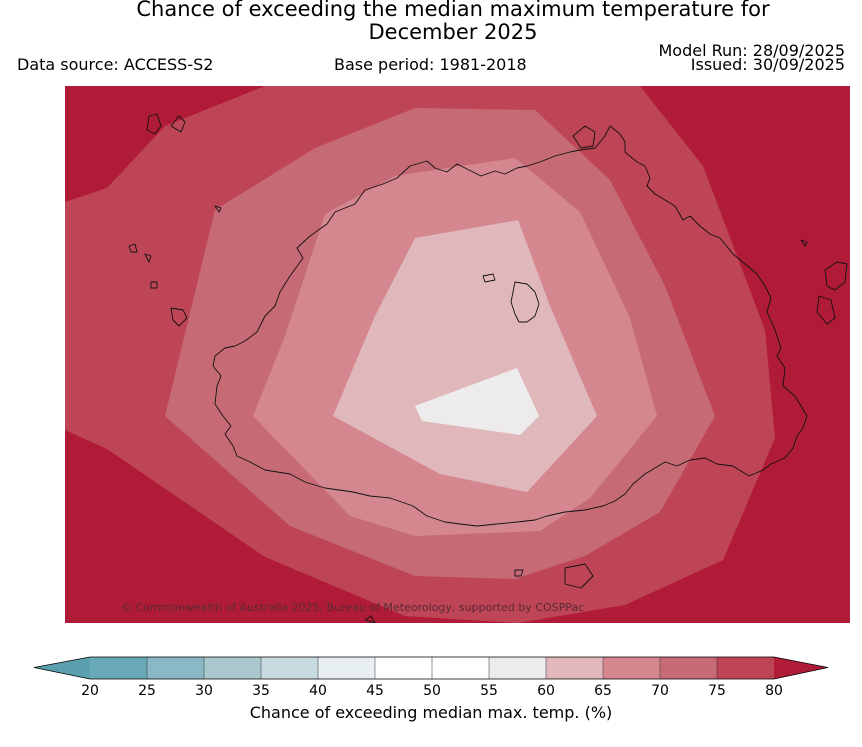 This screenshot has width=862, height=747. Describe the element at coordinates (525, 302) in the screenshot. I see `ovalau-coastline` at that location.